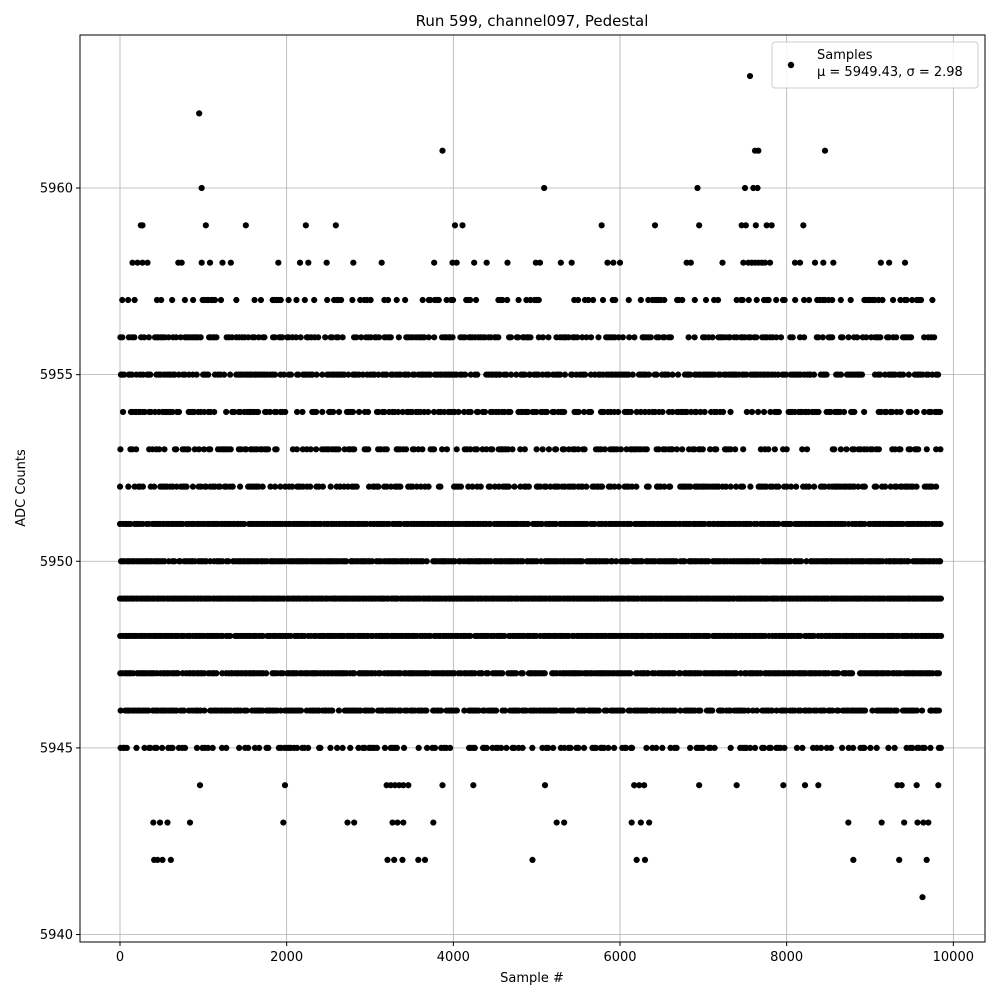 This screenshot has width=1000, height=1000. Describe the element at coordinates (545, 953) in the screenshot. I see `x-axis-ticks: 0 2000 4000 6000 8000 10000` at that location.